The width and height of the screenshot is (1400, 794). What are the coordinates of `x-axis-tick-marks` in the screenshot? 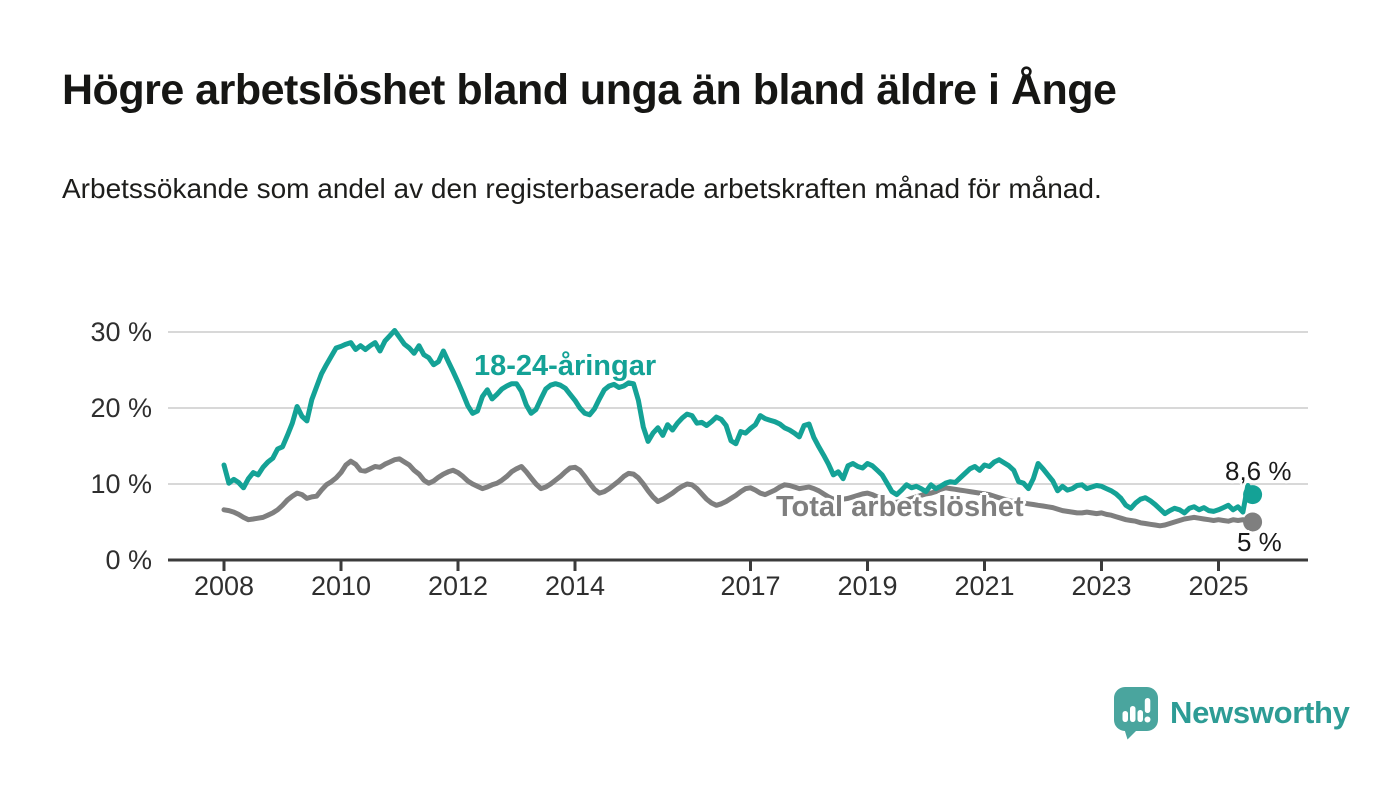 It's located at (721, 565).